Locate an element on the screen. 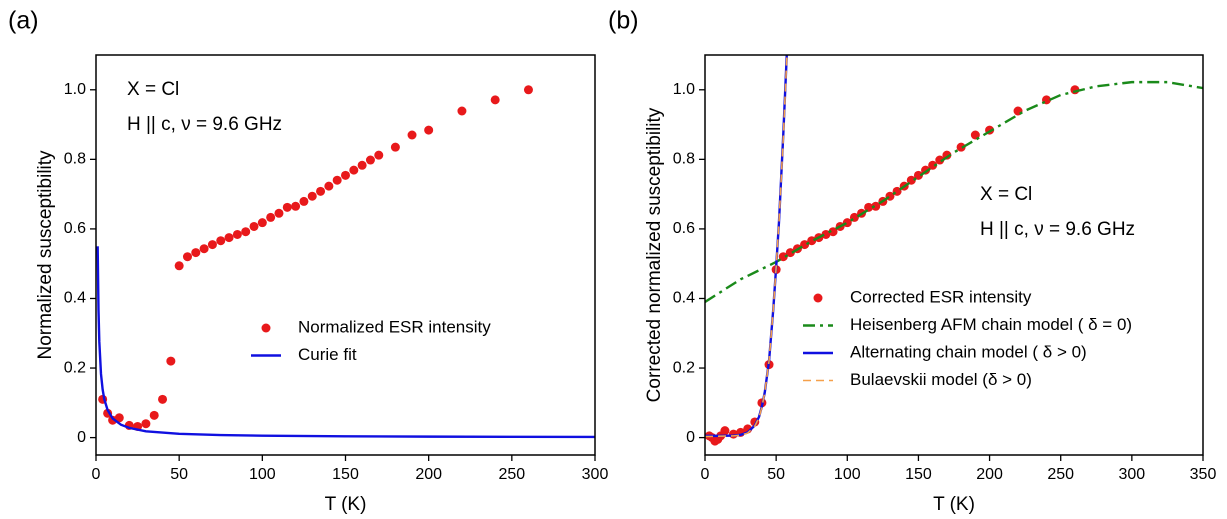 The image size is (1227, 519). legend-label: Bulaevskii model (δ > 0) is located at coordinates (941, 379).